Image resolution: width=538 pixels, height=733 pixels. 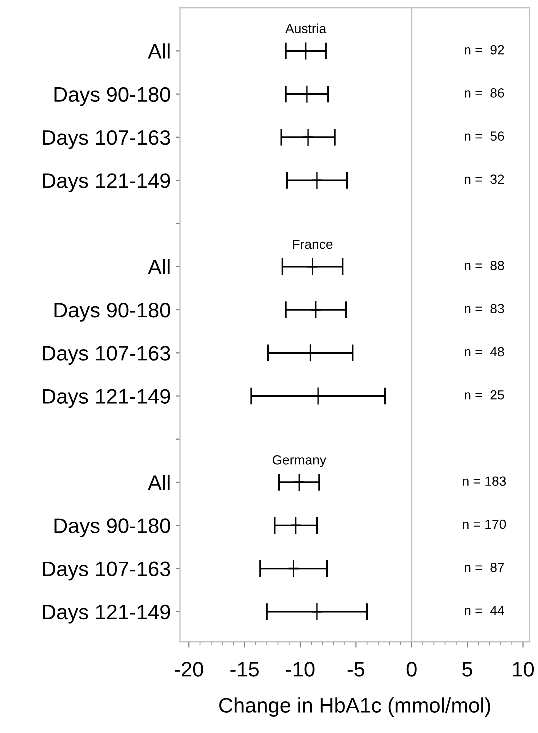 What do you see at coordinates (484, 525) in the screenshot?
I see `annotation: n = 170` at bounding box center [484, 525].